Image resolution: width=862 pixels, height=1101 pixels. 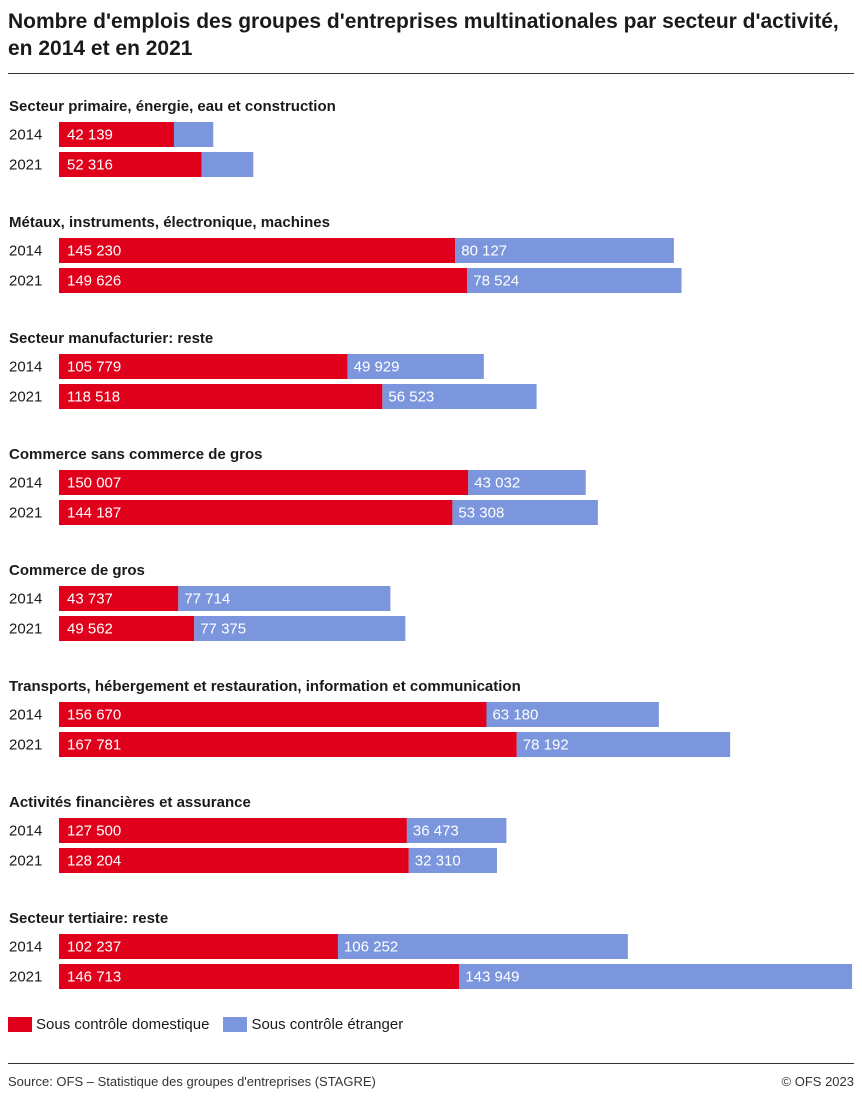 What do you see at coordinates (377, 367) in the screenshot?
I see `data-label-foreign: 49 929` at bounding box center [377, 367].